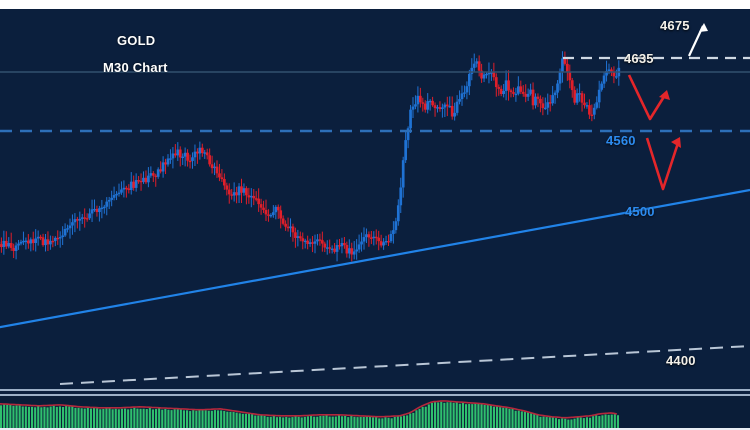  What do you see at coordinates (663, 164) in the screenshot?
I see `corrective-zigzag-lower` at bounding box center [663, 164].